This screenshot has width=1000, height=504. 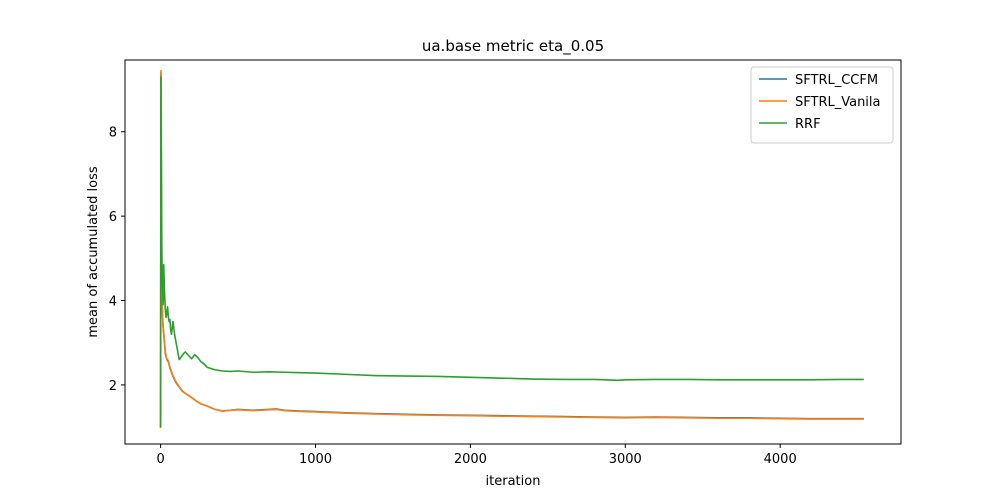 What do you see at coordinates (470, 459) in the screenshot?
I see `x-tick-label: 2000` at bounding box center [470, 459].